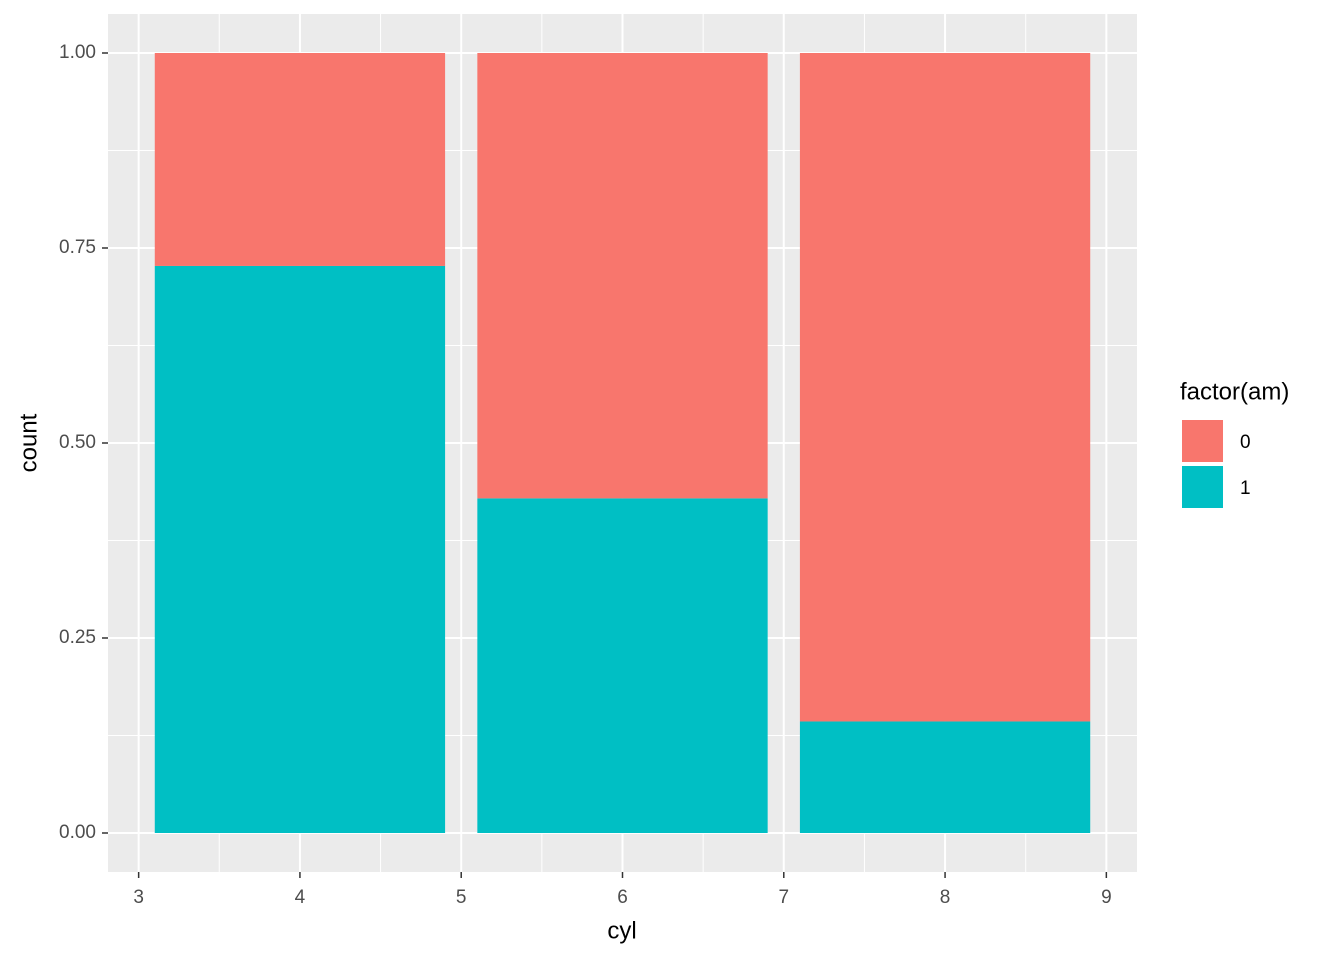 The width and height of the screenshot is (1344, 960). What do you see at coordinates (945, 897) in the screenshot?
I see `x-tick-label: 8` at bounding box center [945, 897].